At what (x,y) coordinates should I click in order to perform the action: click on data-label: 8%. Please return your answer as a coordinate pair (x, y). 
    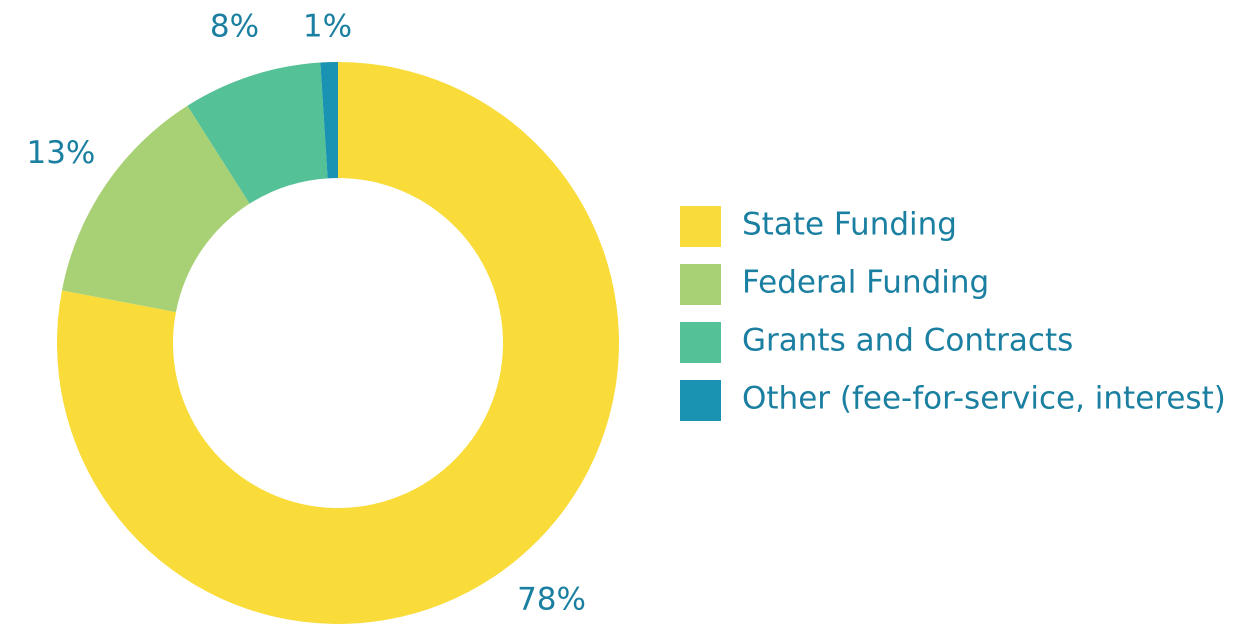
    Looking at the image, I should click on (234, 27).